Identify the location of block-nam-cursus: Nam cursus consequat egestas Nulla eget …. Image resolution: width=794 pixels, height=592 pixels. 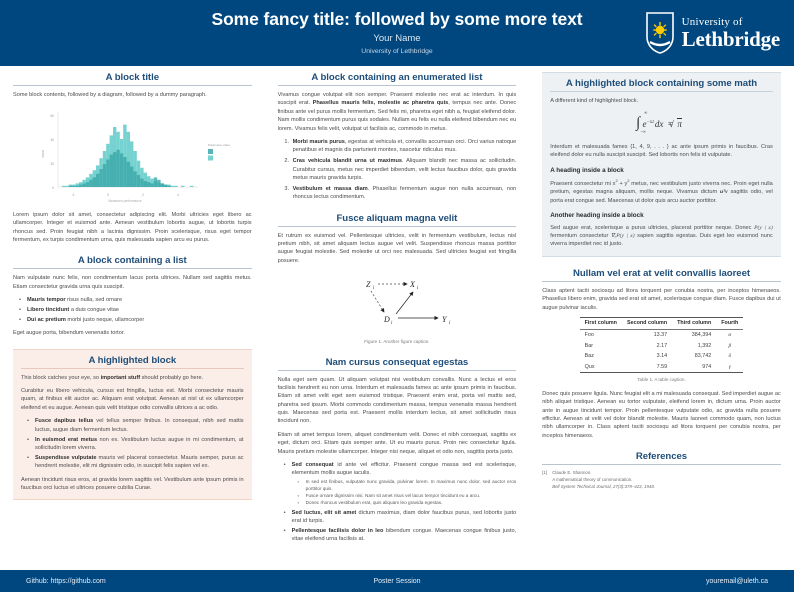
(397, 450).